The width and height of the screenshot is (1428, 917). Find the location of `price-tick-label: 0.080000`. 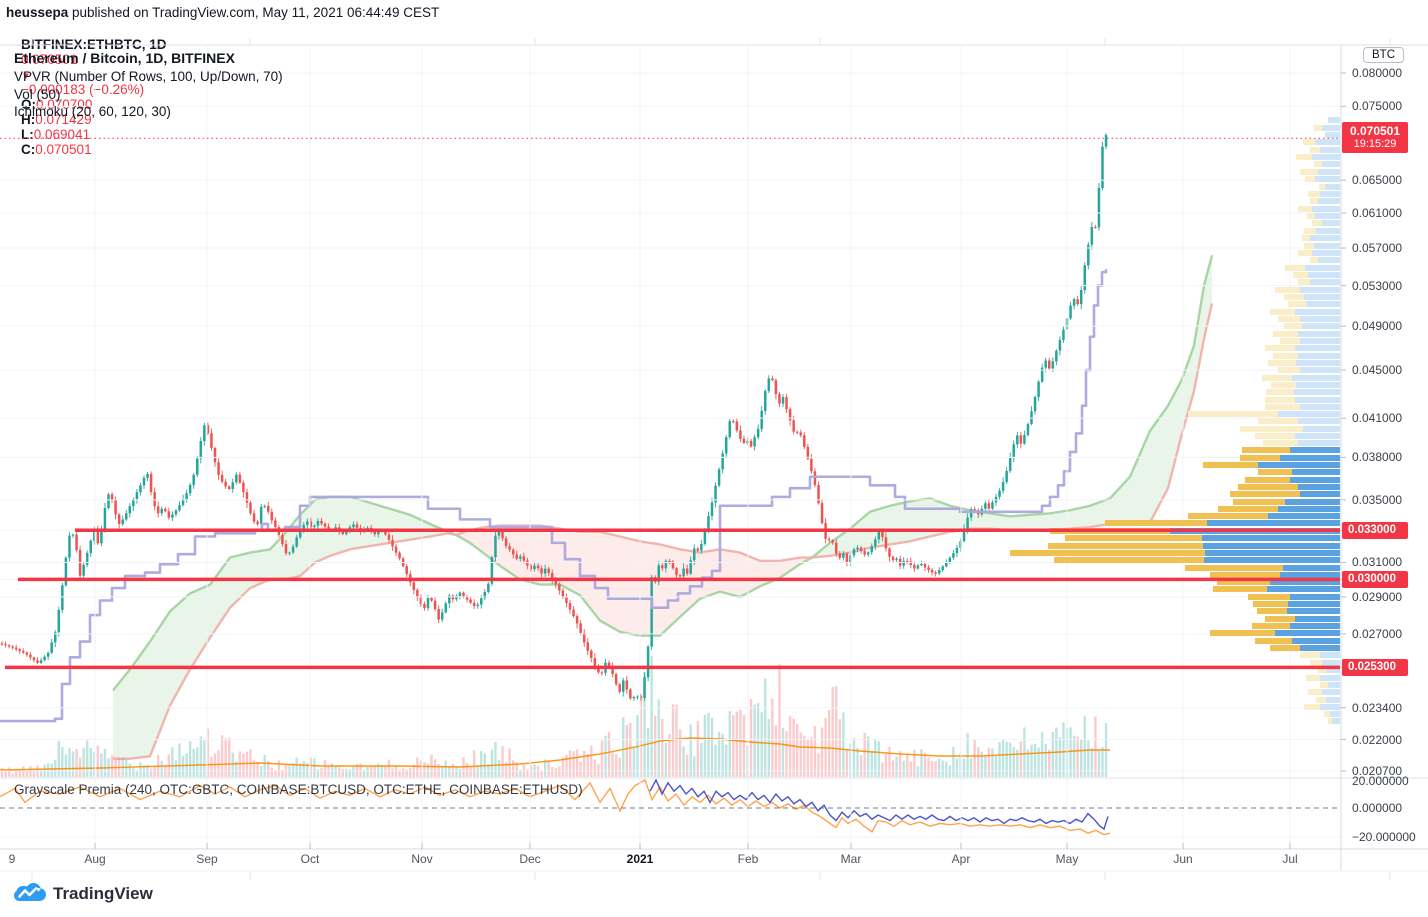

price-tick-label: 0.080000 is located at coordinates (1377, 73).